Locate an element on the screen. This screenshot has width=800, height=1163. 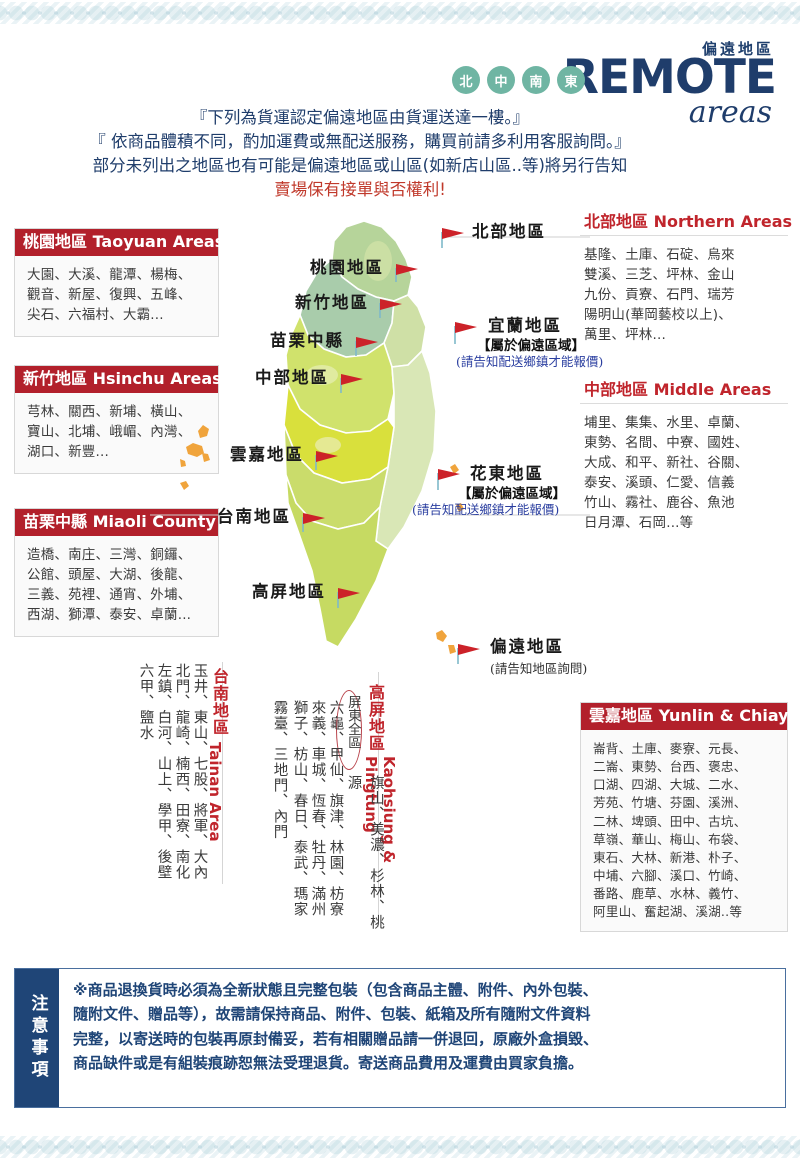
kaoping-column-3: 來義、車城、恆春、牡丹、滿州 is located at coordinates (317, 808).